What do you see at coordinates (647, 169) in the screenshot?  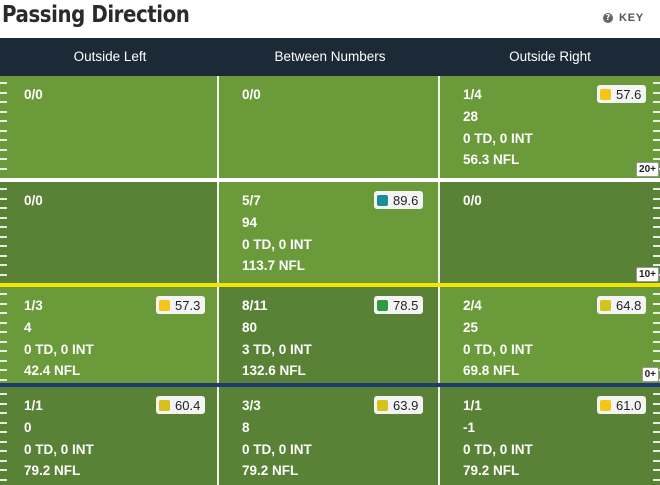 I see `yard-marker-label: 20+` at bounding box center [647, 169].